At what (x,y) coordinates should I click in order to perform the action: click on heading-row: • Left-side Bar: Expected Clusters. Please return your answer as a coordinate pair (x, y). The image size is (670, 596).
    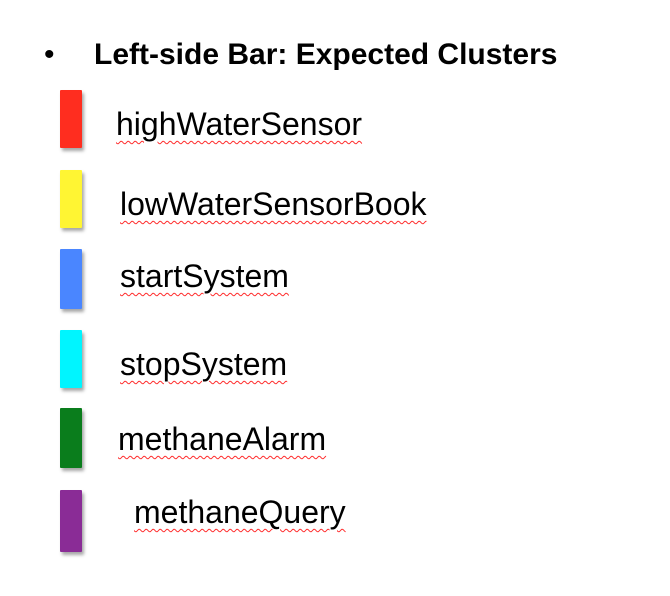
    Looking at the image, I should click on (300, 55).